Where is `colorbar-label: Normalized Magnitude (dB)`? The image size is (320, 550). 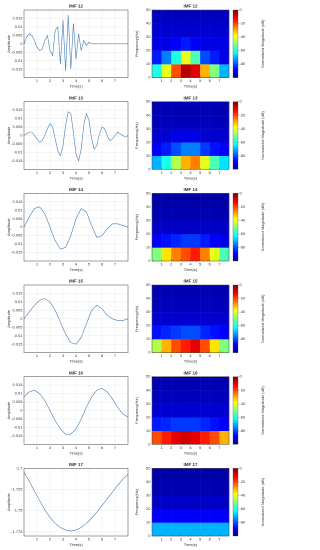 colorbar-label: Normalized Magnitude (dB) is located at coordinates (262, 409).